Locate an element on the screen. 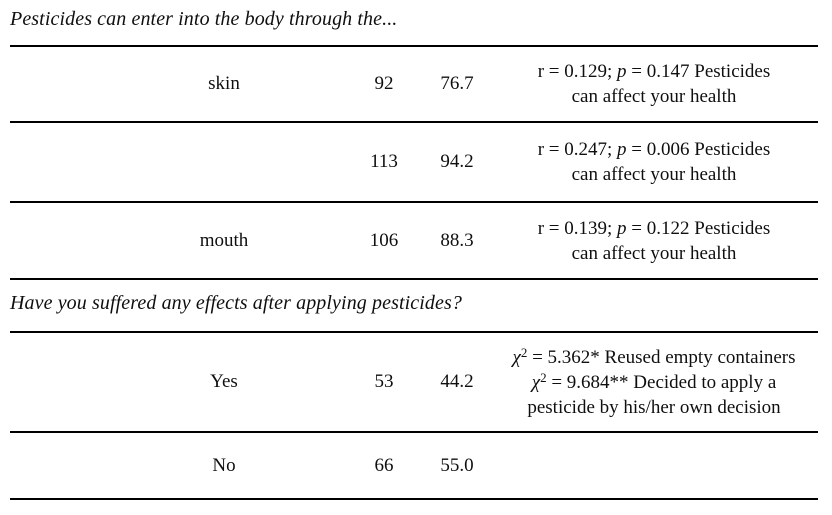 Image resolution: width=832 pixels, height=515 pixels. n-value: 66 is located at coordinates (384, 465).